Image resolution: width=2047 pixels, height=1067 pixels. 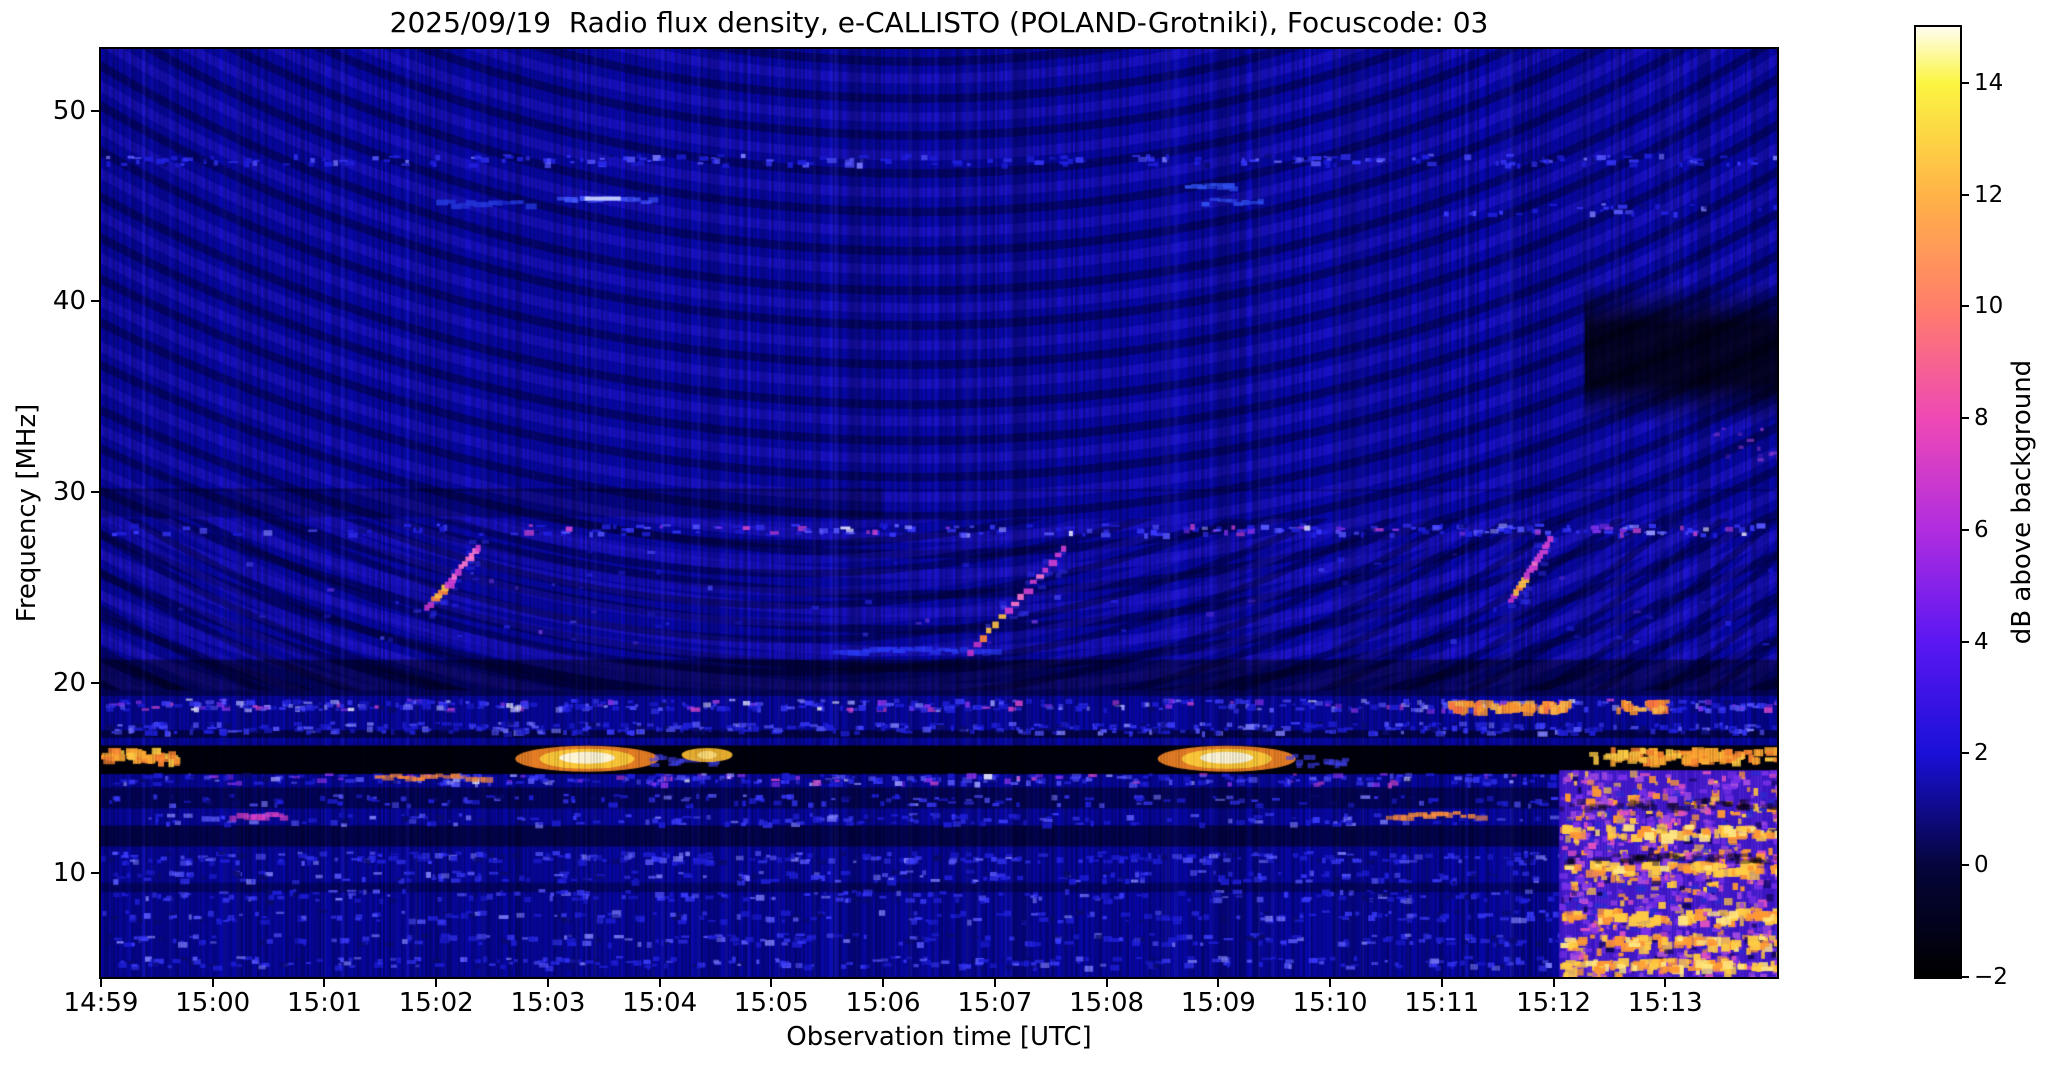 I want to click on x-tick-label: 15:06, so click(x=883, y=1003).